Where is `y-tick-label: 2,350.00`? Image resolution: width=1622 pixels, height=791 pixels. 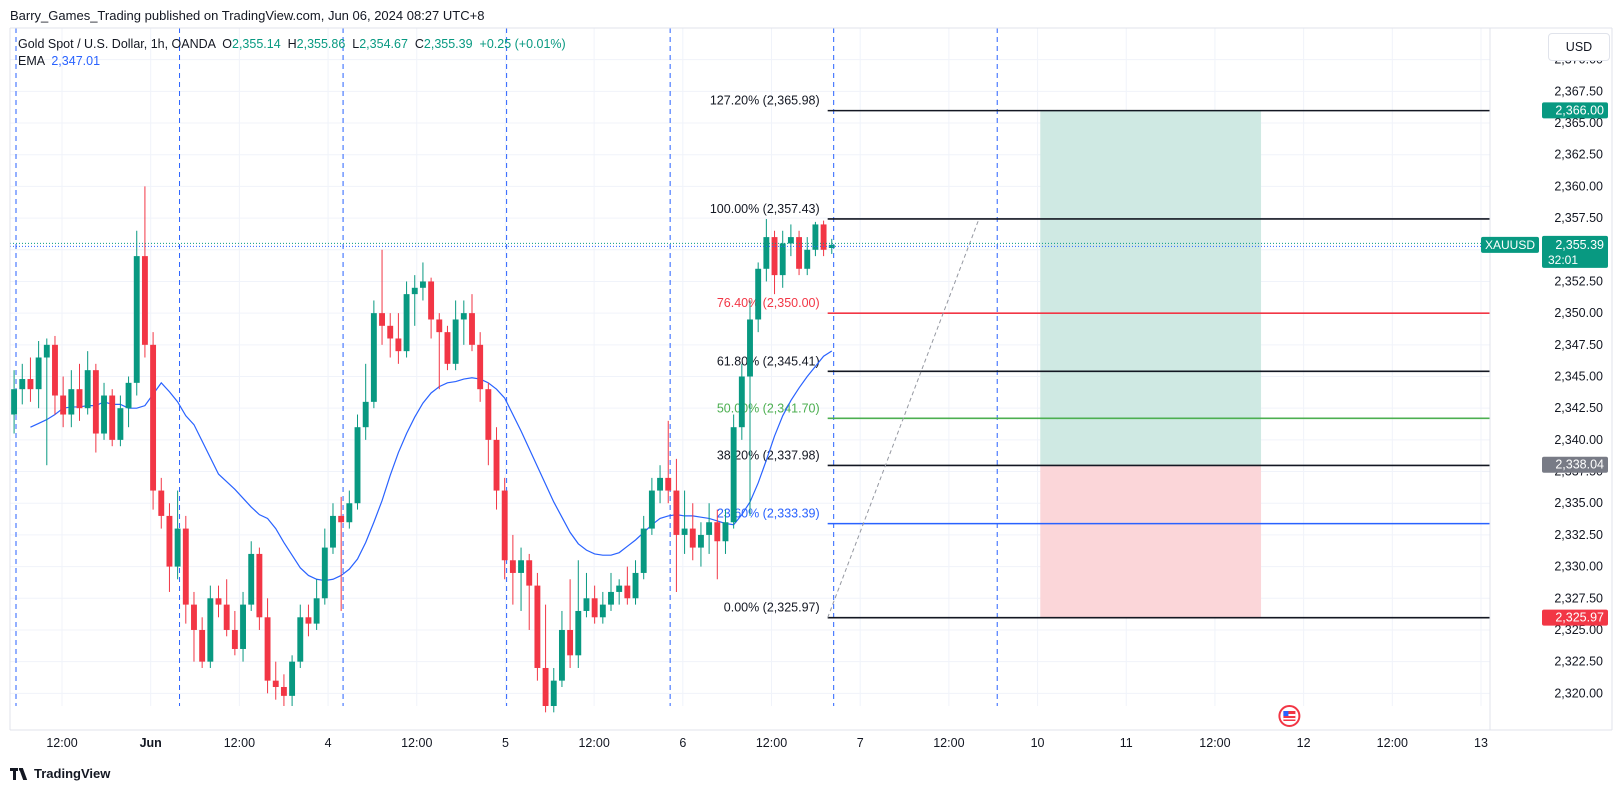 y-tick-label: 2,350.00 is located at coordinates (1578, 313).